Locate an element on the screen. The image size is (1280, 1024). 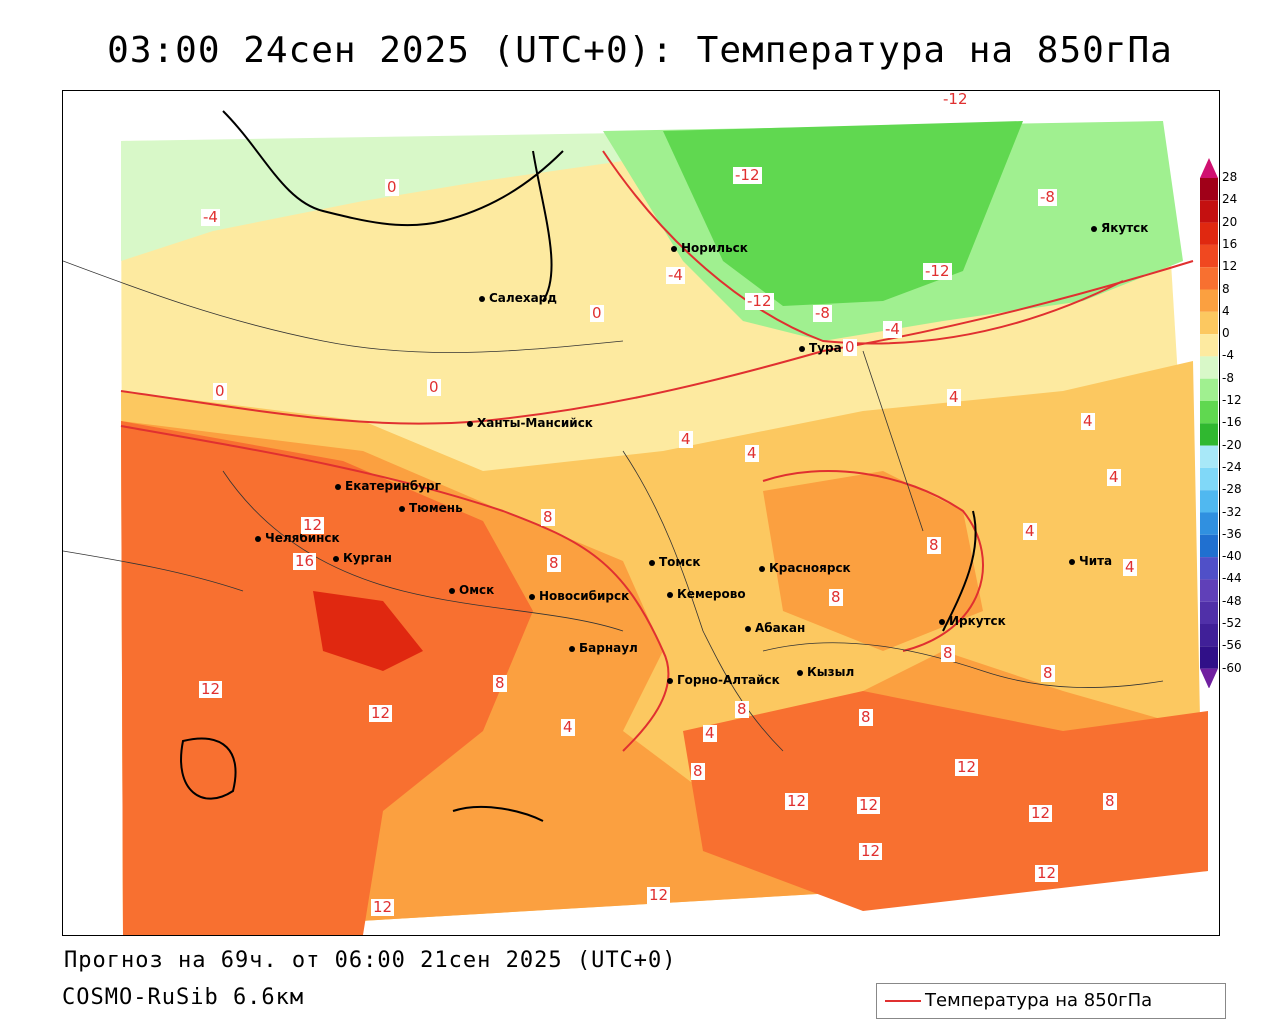
city-label: Томск is located at coordinates (675, 562).